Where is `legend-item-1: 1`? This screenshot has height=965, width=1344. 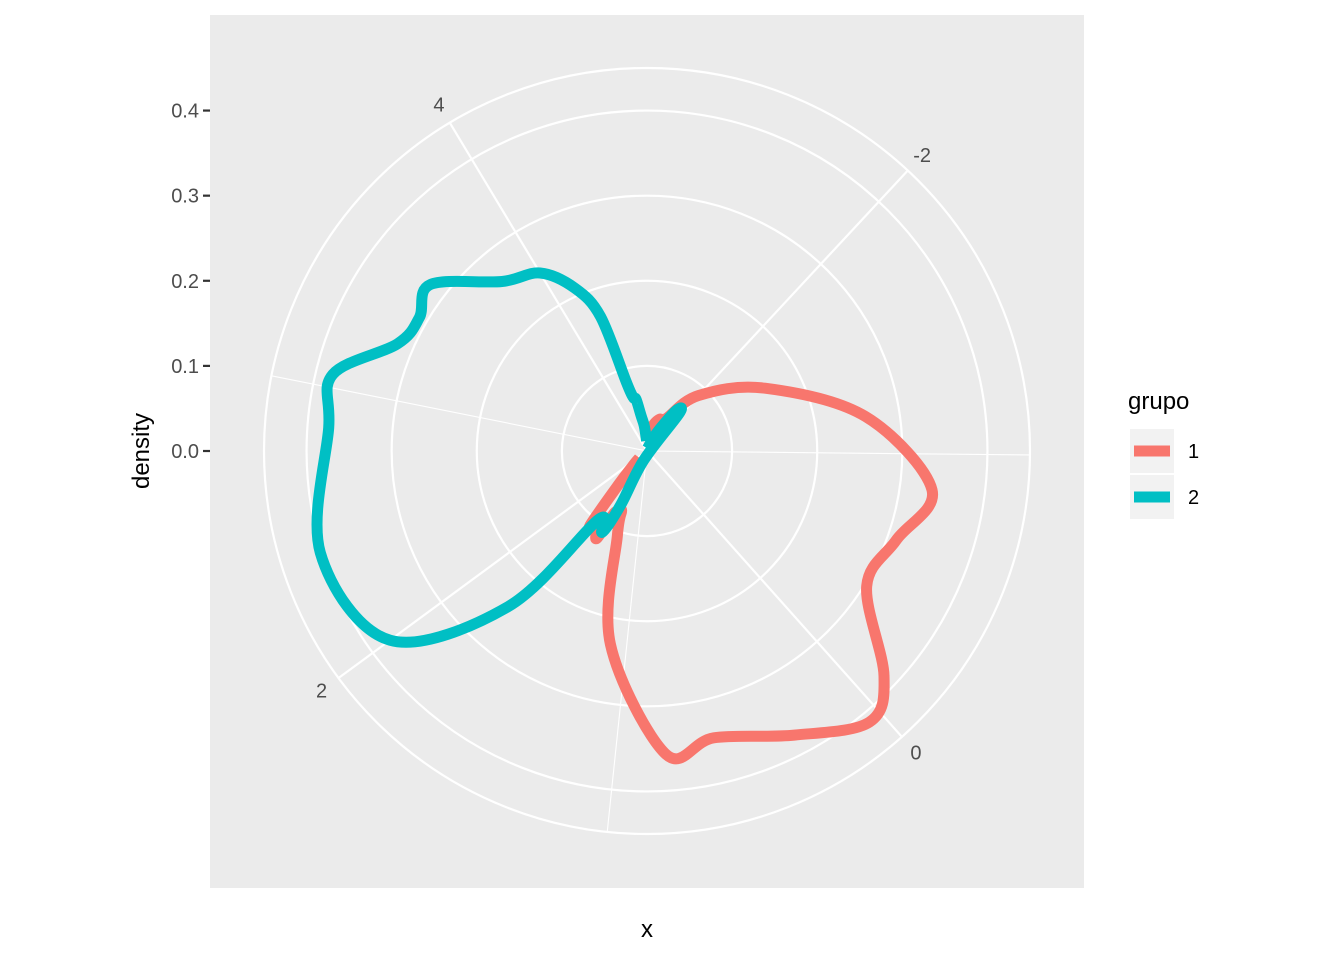
legend-item-1: 1 is located at coordinates (1164, 451).